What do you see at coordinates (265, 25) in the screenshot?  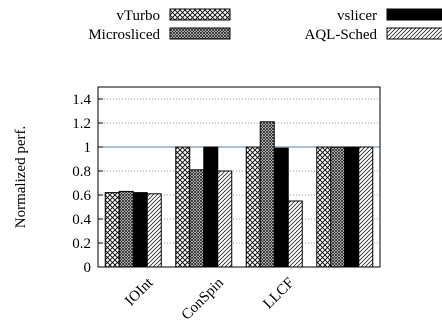 I see `legend: vTurbo Microsliced vslicer AQL-Sched` at bounding box center [265, 25].